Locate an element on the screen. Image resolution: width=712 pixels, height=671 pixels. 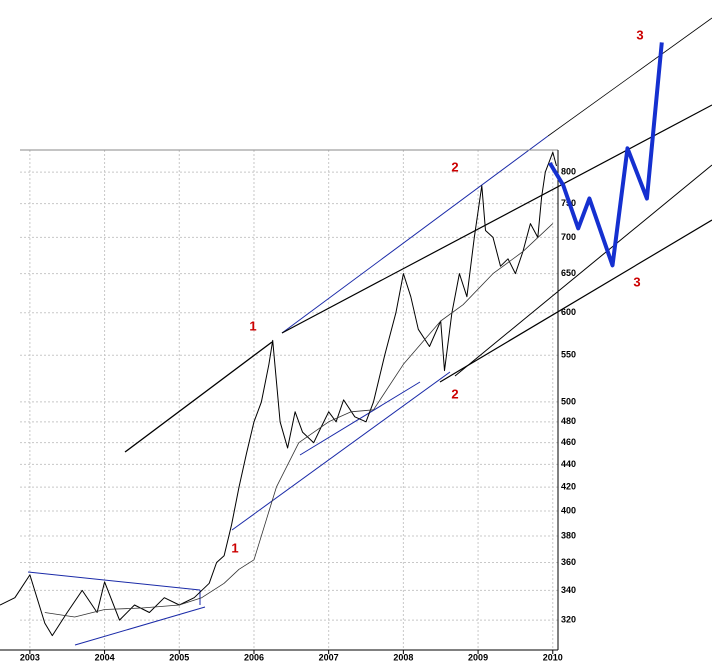
y-tick-label: 380 is located at coordinates (568, 535).